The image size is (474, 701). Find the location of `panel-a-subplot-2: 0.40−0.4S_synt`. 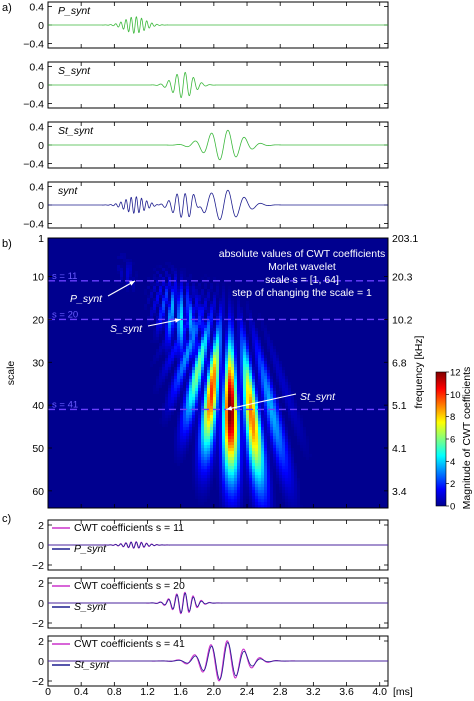

panel-a-subplot-2: 0.40−0.4S_synt is located at coordinates (206, 85).